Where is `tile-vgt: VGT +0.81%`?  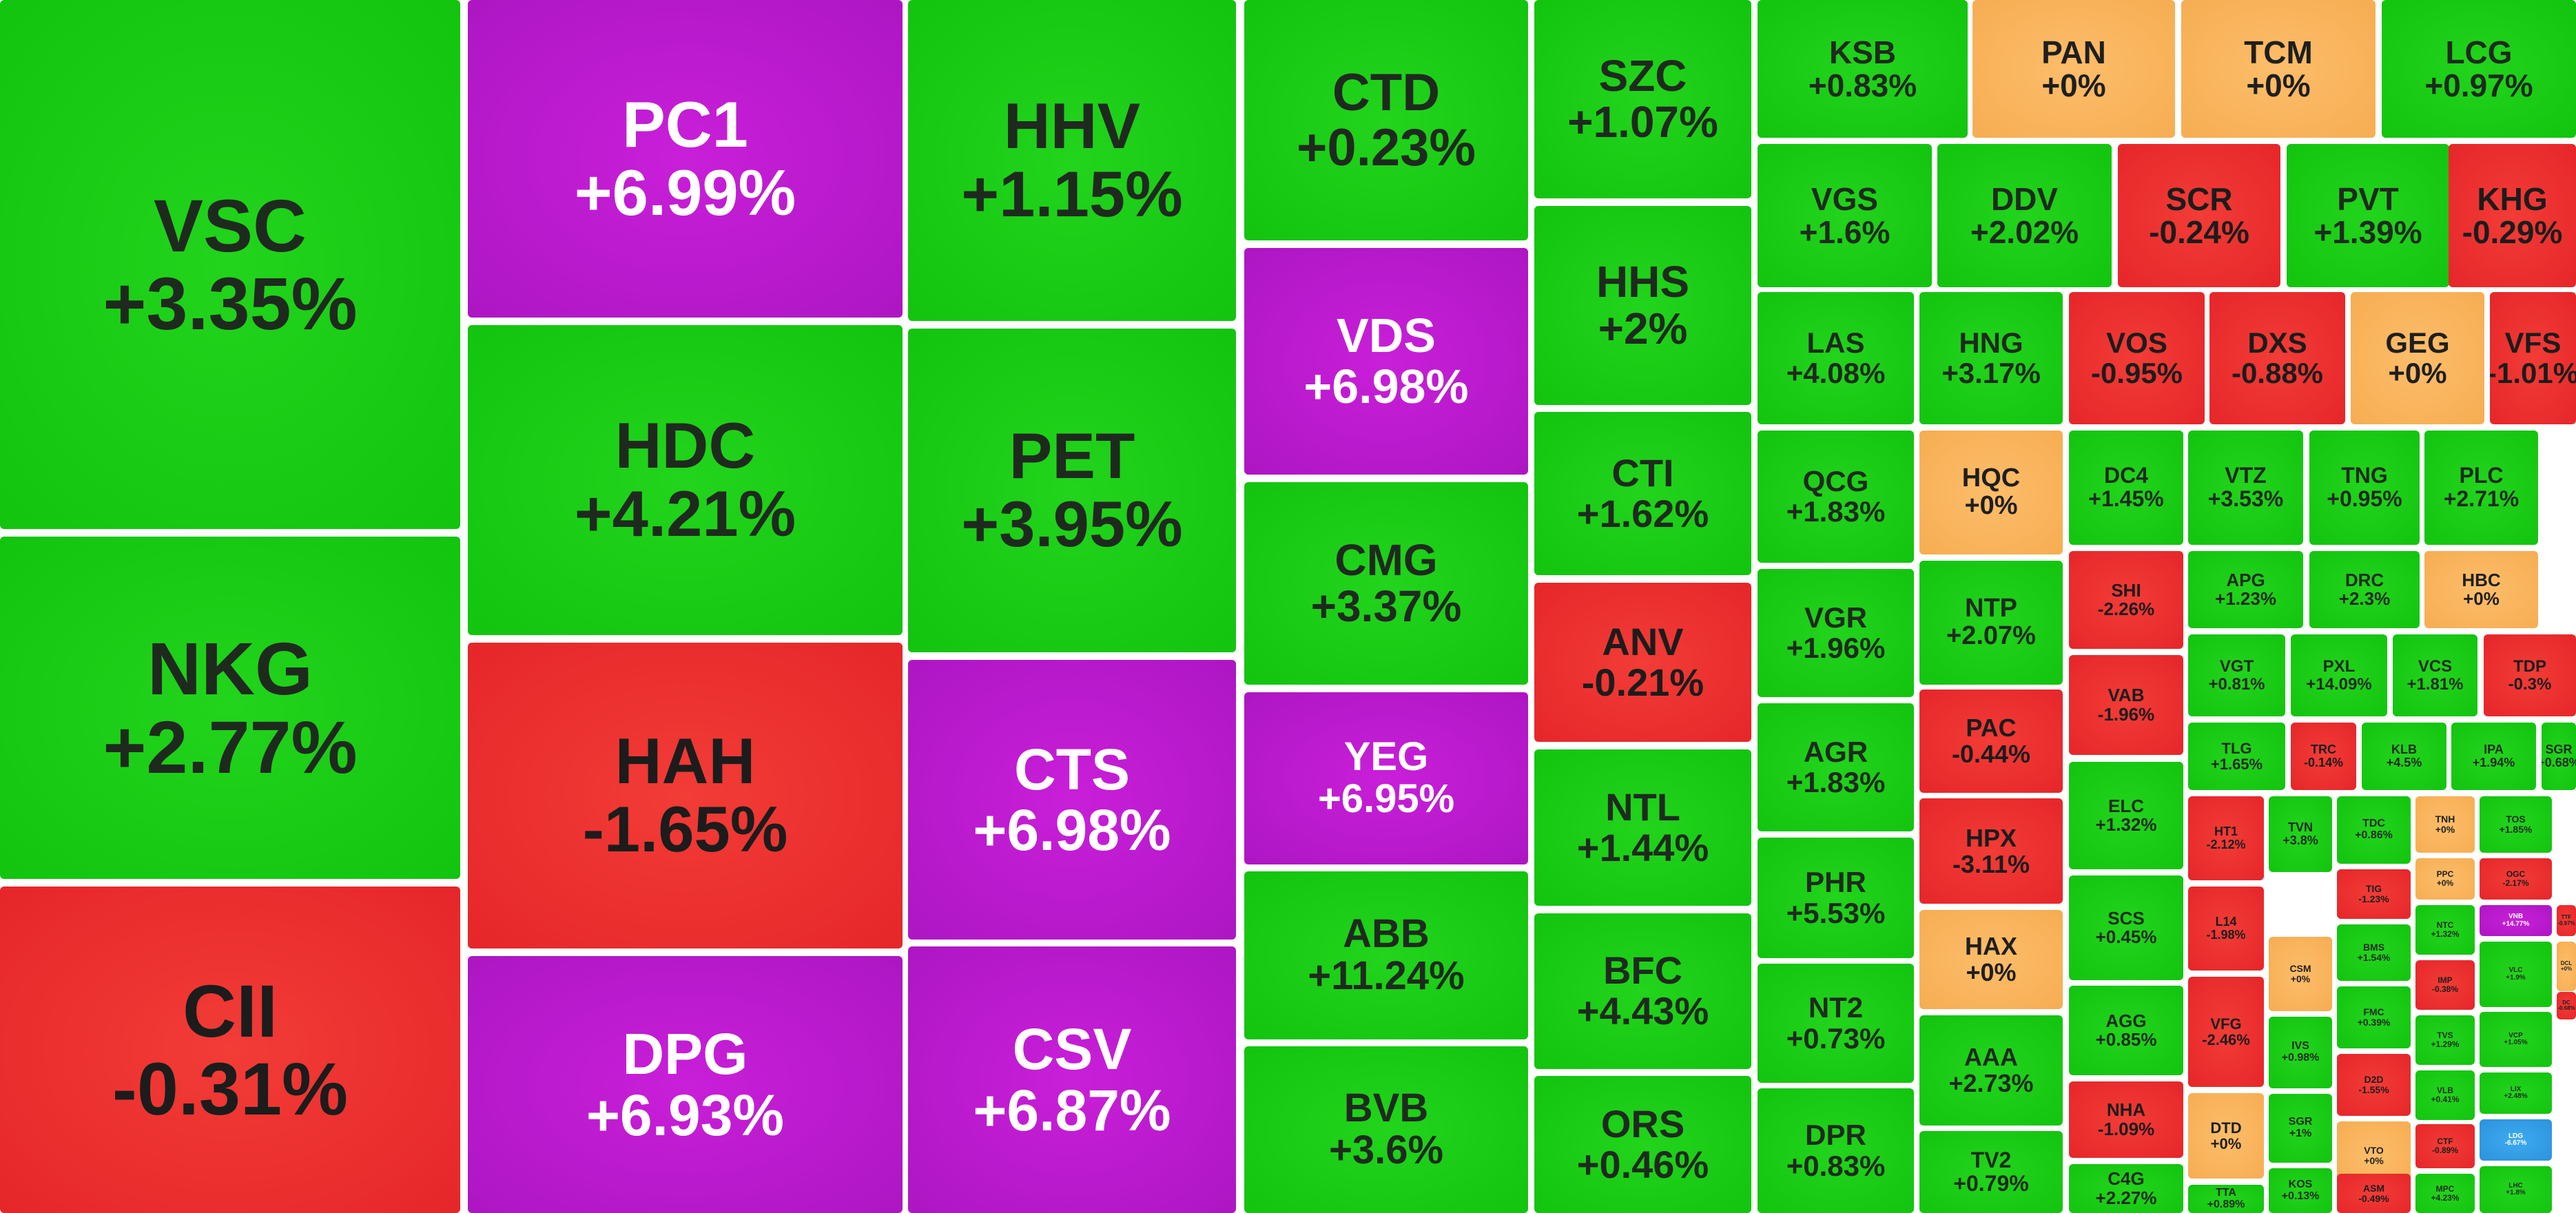 tile-vgt: VGT +0.81% is located at coordinates (2236, 675).